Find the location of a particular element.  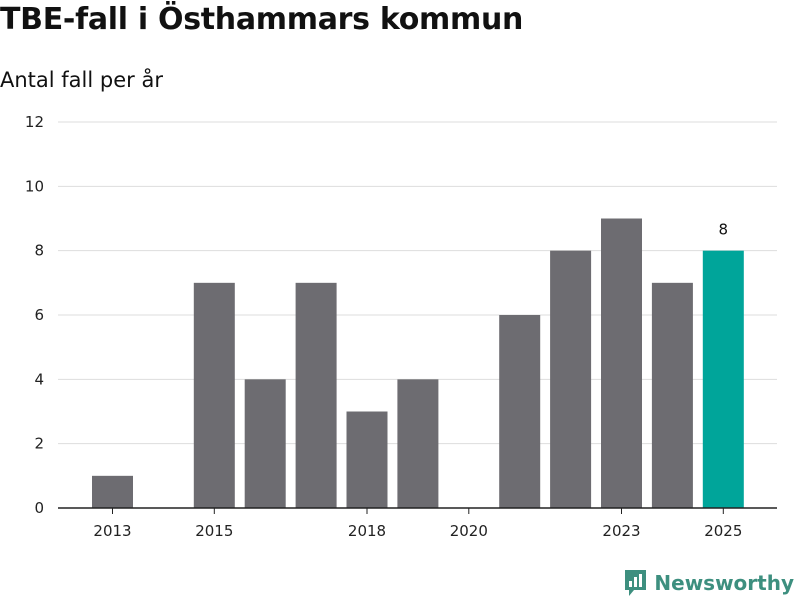

bar-2019 is located at coordinates (418, 443).